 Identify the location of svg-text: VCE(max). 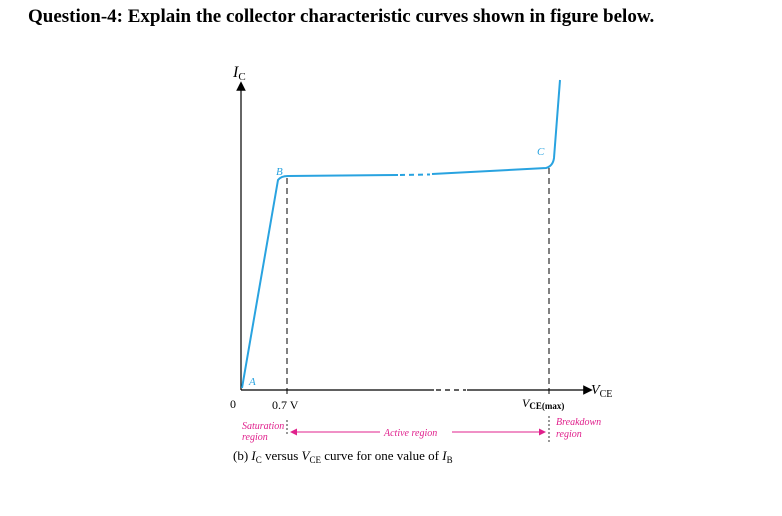
(543, 403).